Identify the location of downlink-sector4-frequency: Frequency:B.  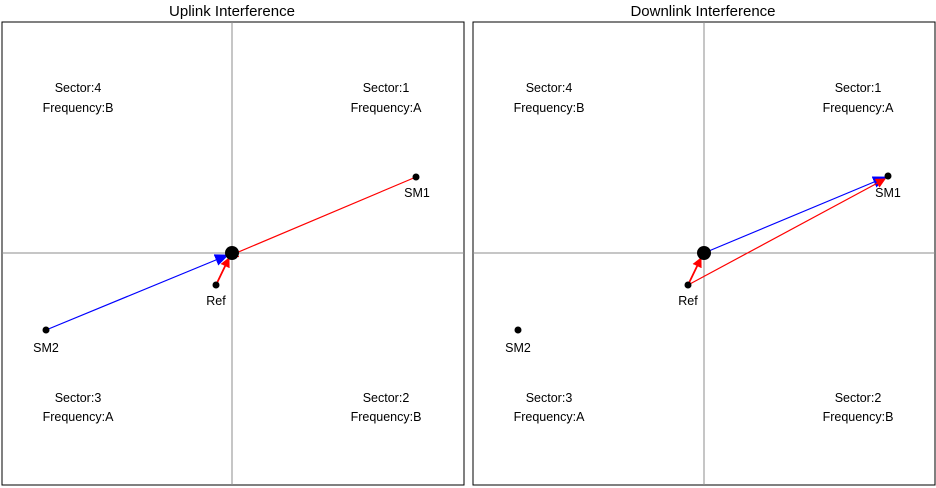
(549, 108).